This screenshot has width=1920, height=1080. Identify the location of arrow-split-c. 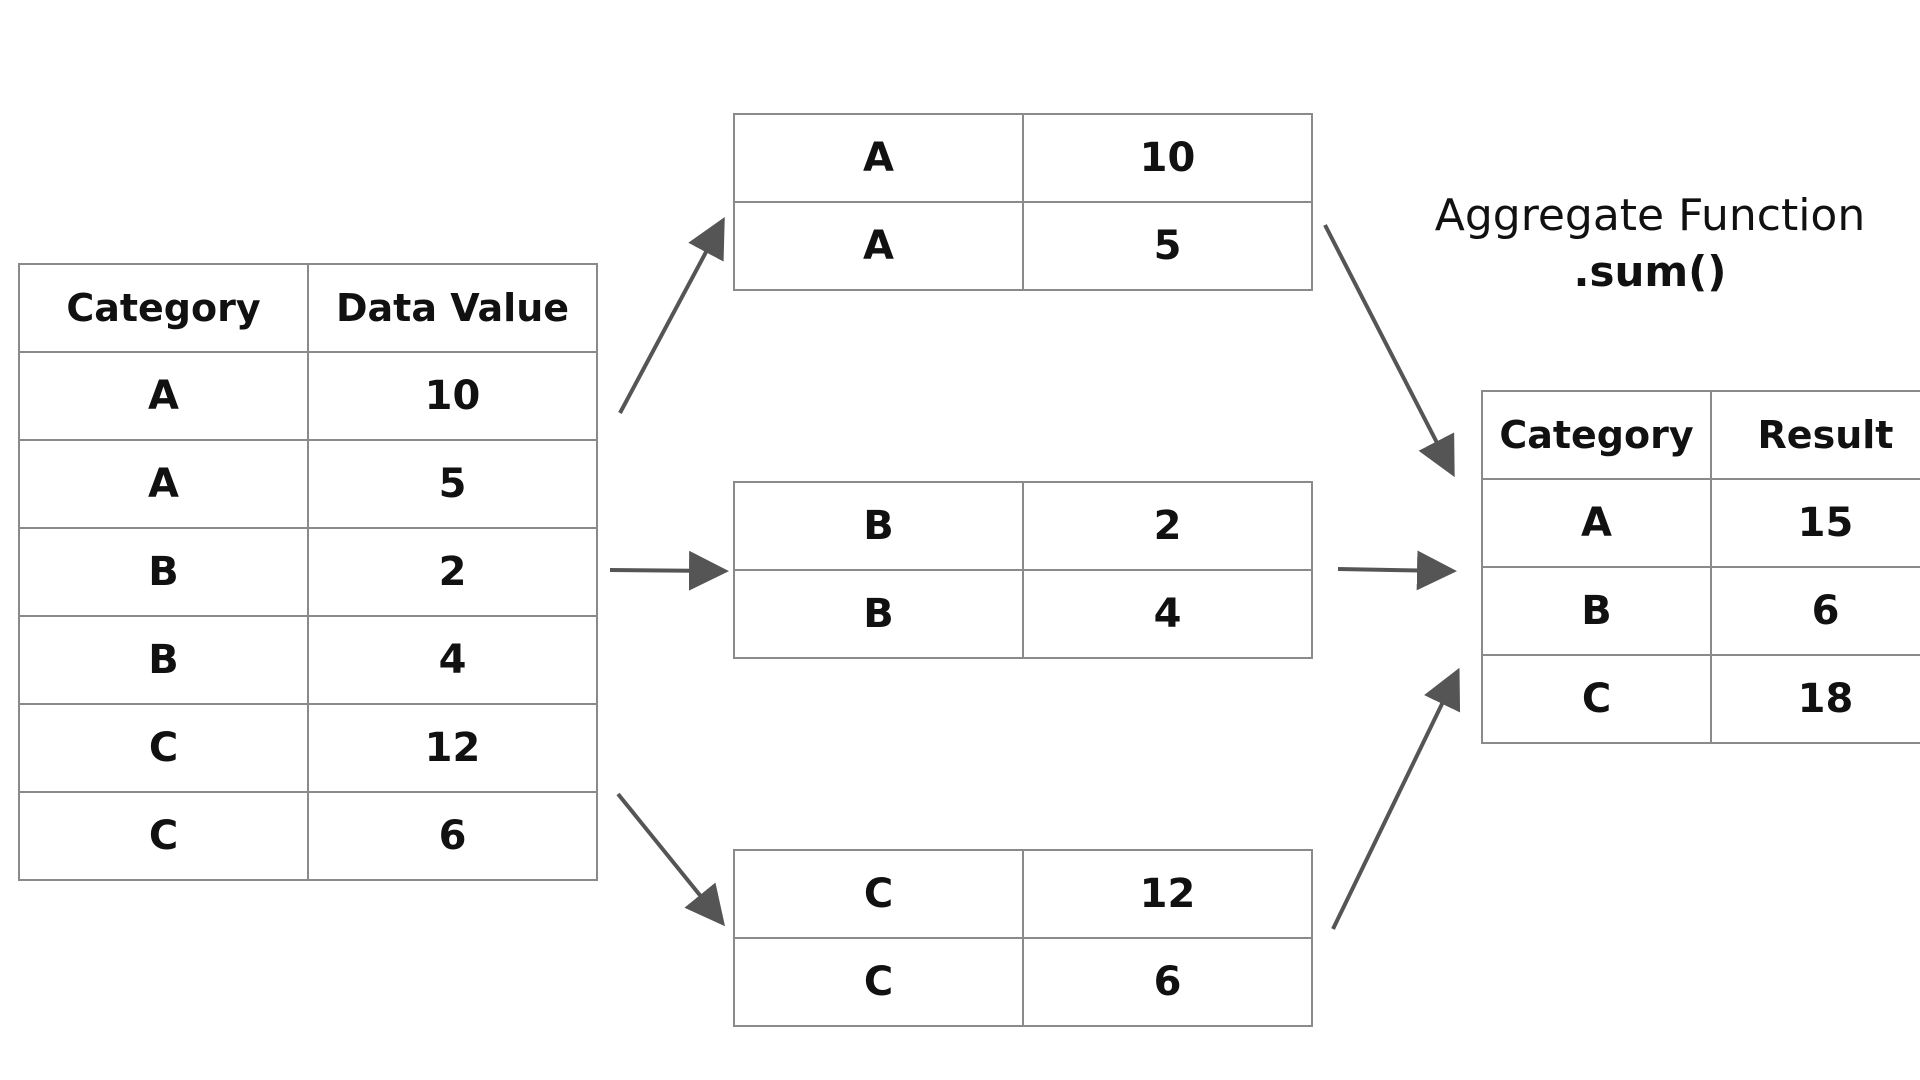
(671, 859).